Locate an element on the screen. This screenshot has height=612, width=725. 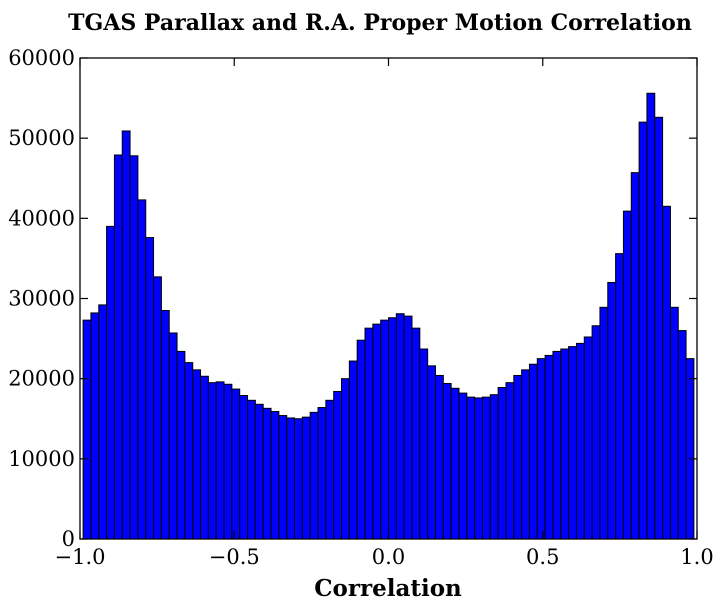
x-tick-label: −1.0 is located at coordinates (80, 557).